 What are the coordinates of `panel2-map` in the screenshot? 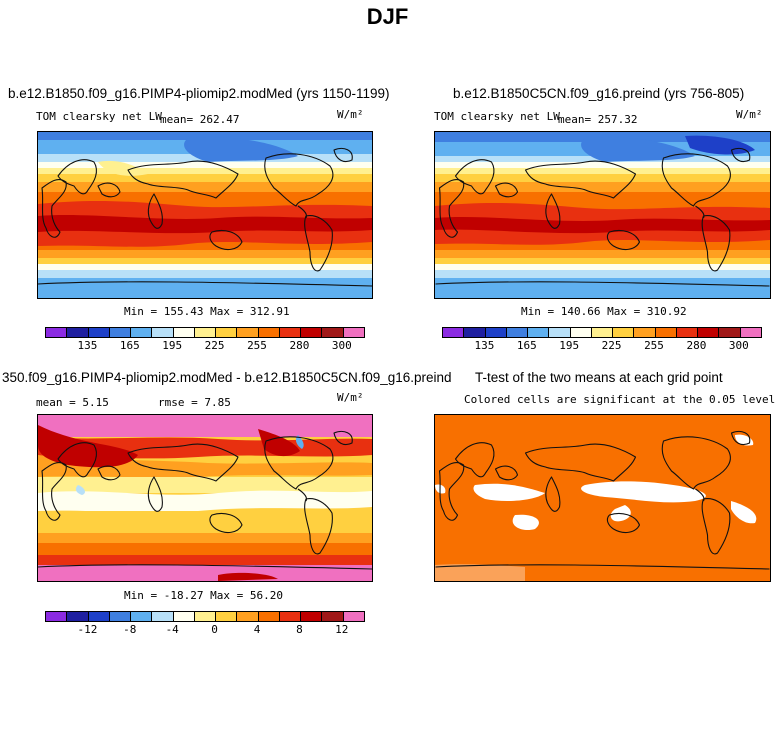 It's located at (602, 215).